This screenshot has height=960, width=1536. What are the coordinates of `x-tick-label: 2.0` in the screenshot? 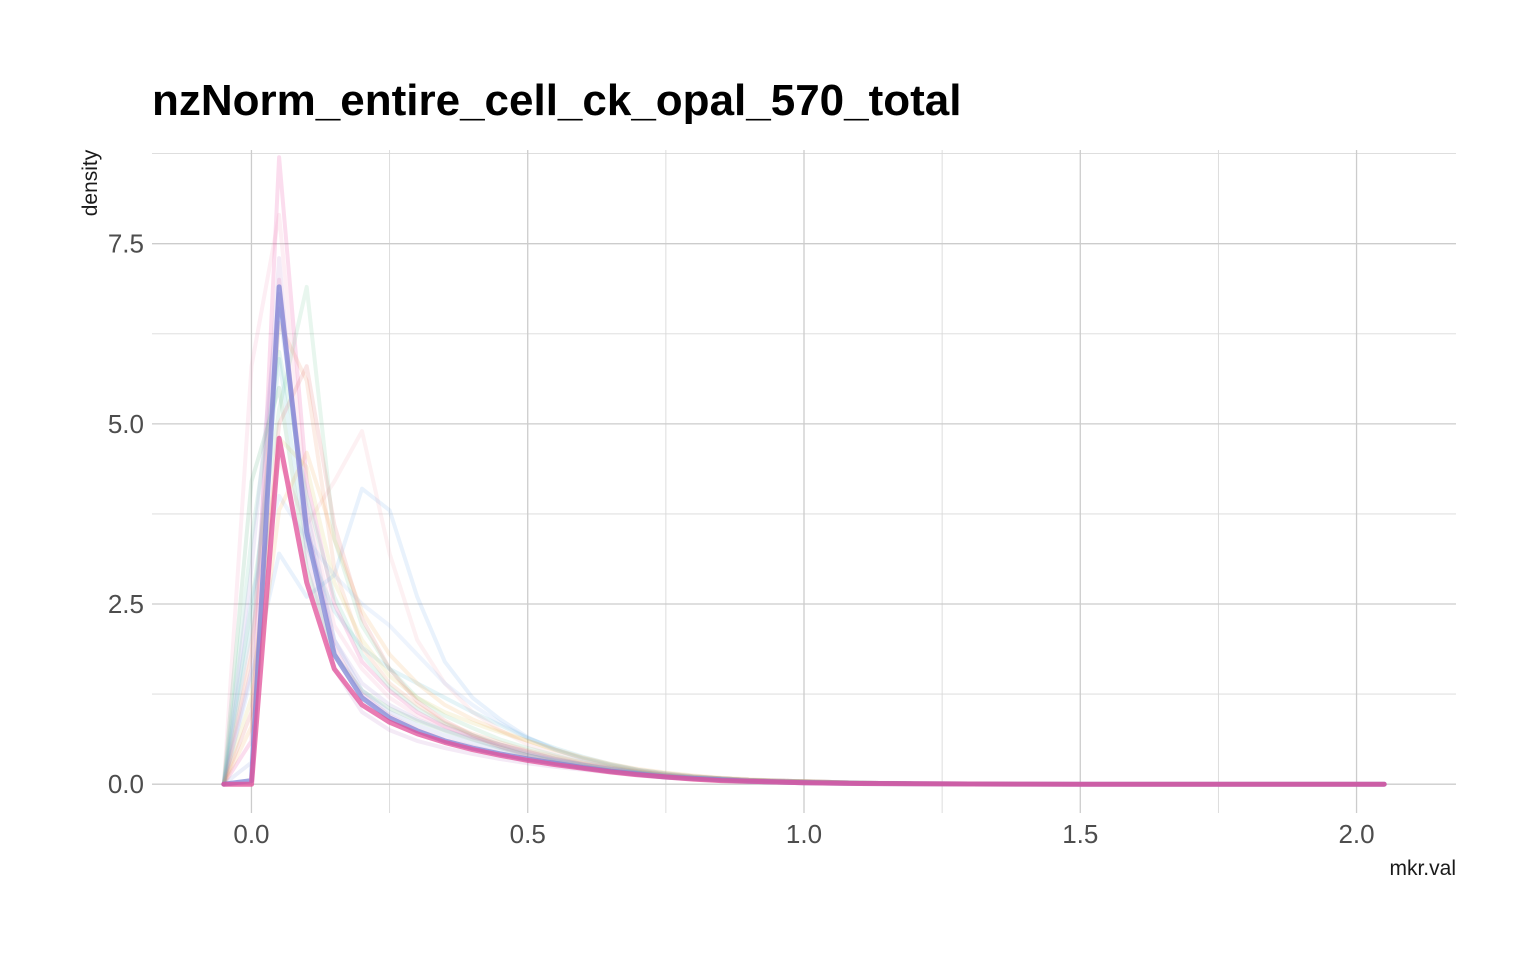 It's located at (1356, 834).